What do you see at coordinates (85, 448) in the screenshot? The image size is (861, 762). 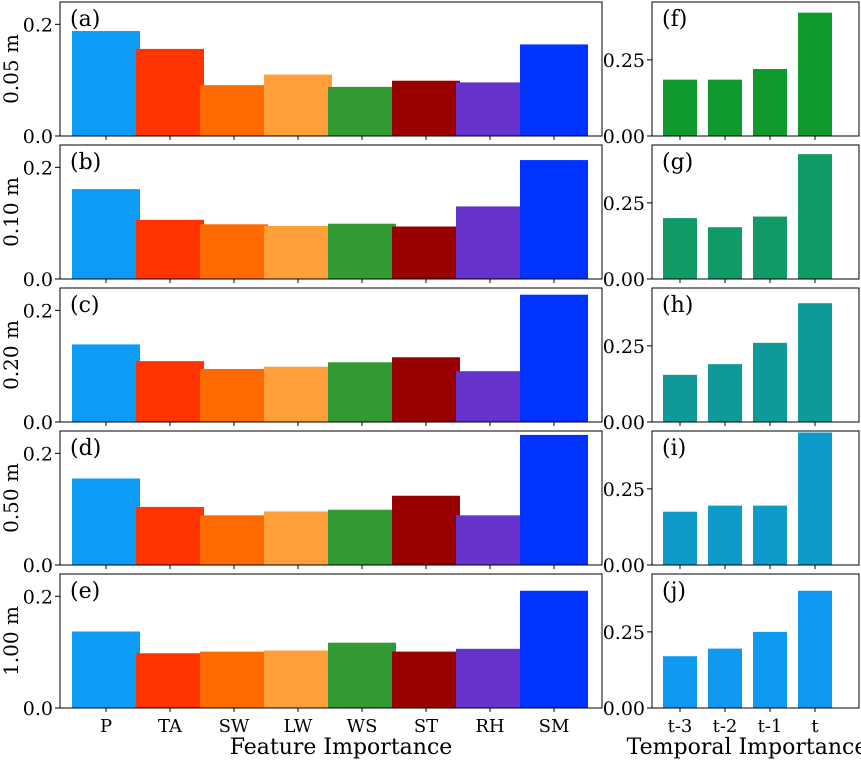 I see `panel-letter: (d)` at bounding box center [85, 448].